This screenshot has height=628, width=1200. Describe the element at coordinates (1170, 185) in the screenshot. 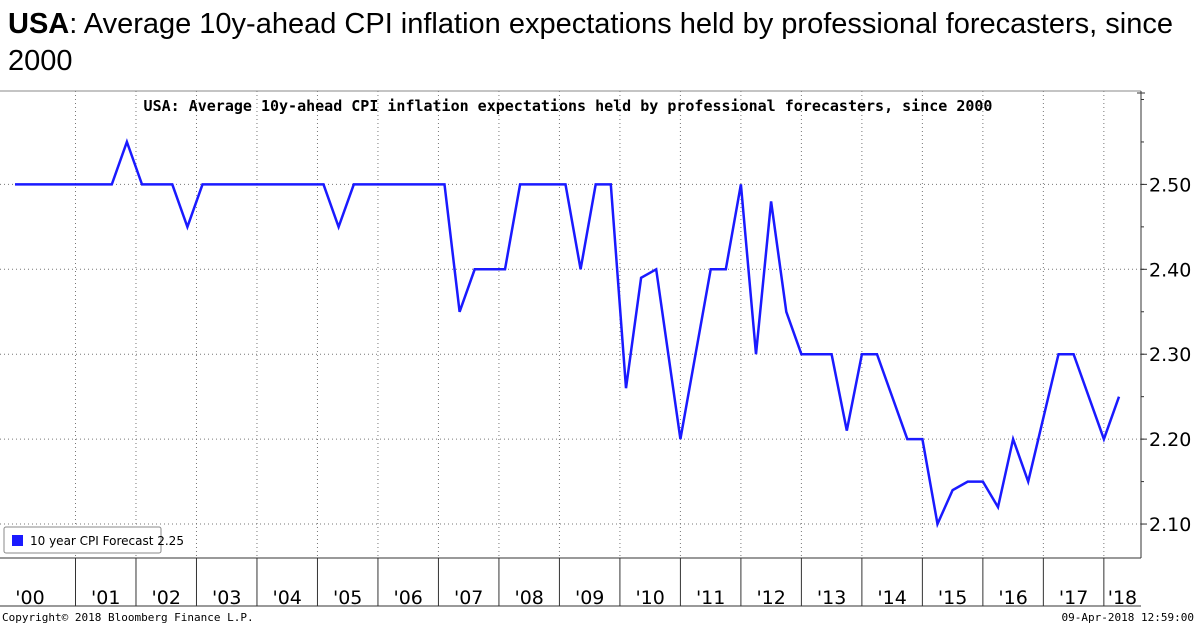

I see `y-tick-label: 2.50` at that location.